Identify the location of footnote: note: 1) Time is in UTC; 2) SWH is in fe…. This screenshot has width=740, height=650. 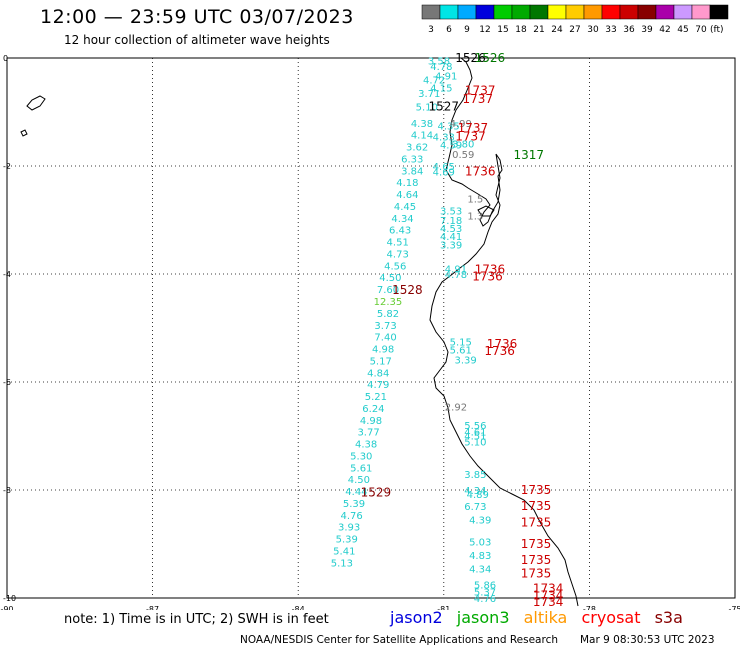
(196, 619).